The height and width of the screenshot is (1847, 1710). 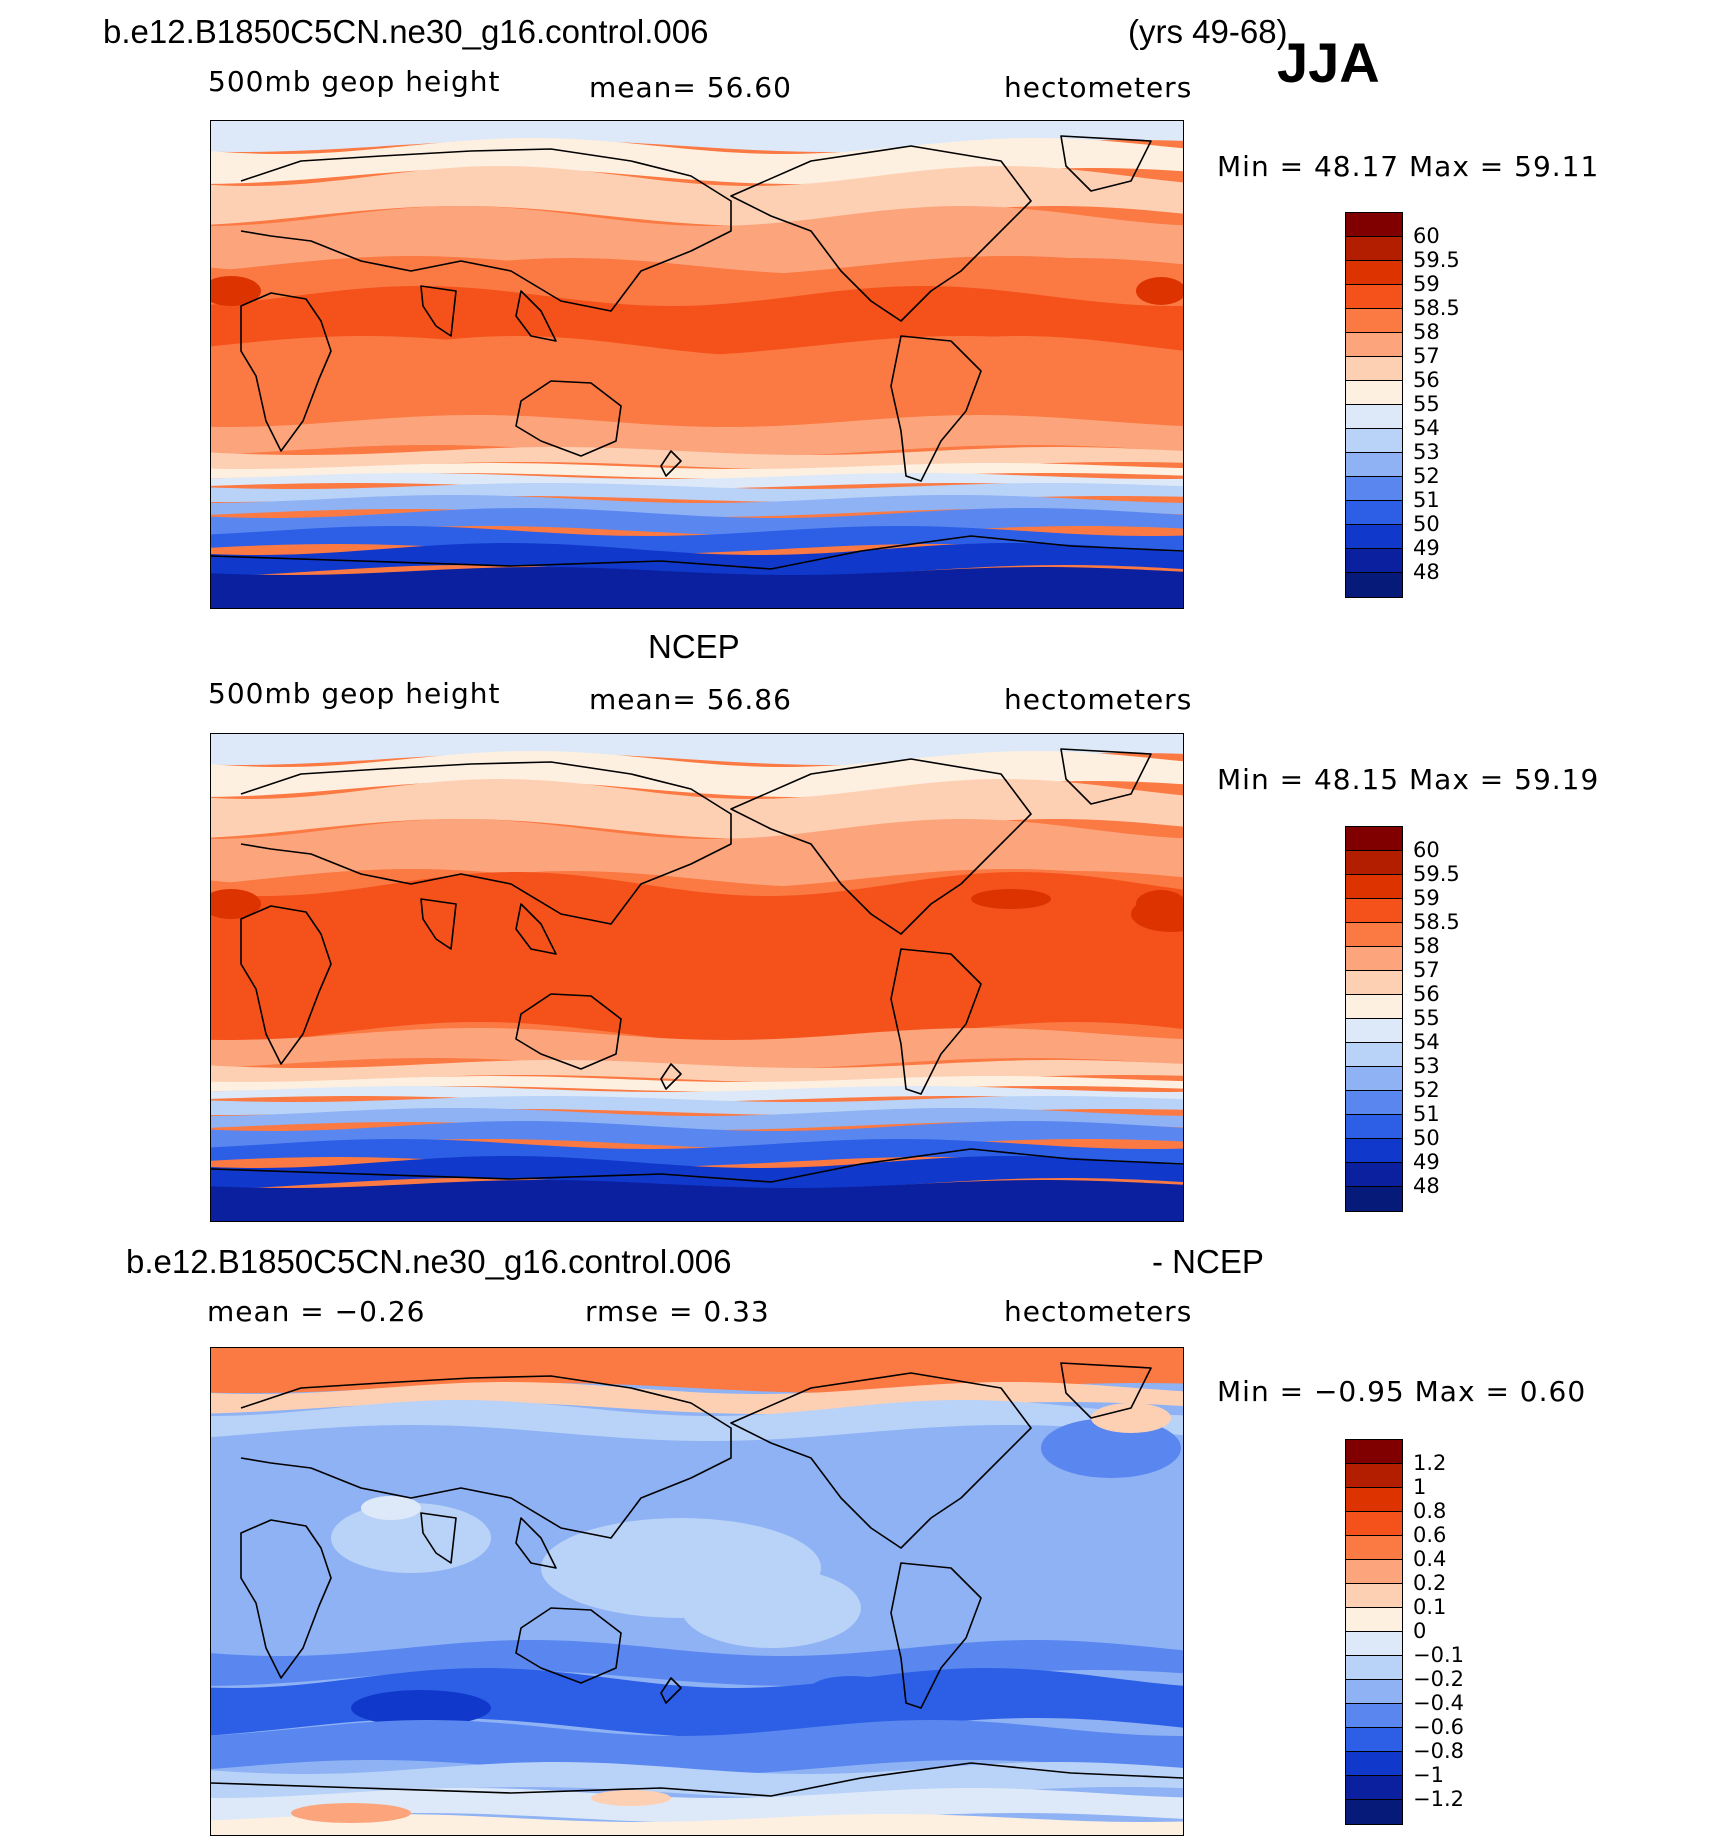 I want to click on panel3-mean: mean = −0.26, so click(x=316, y=1311).